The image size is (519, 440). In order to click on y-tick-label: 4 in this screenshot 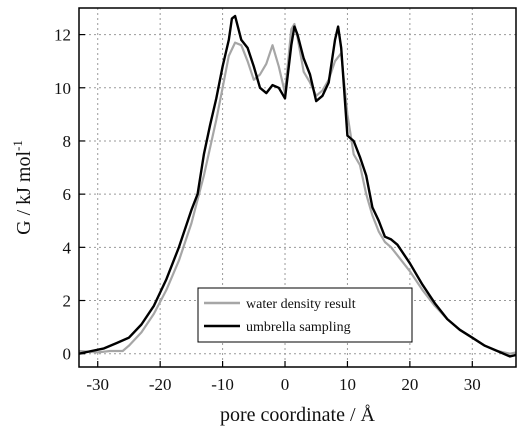, I will do `click(67, 247)`.